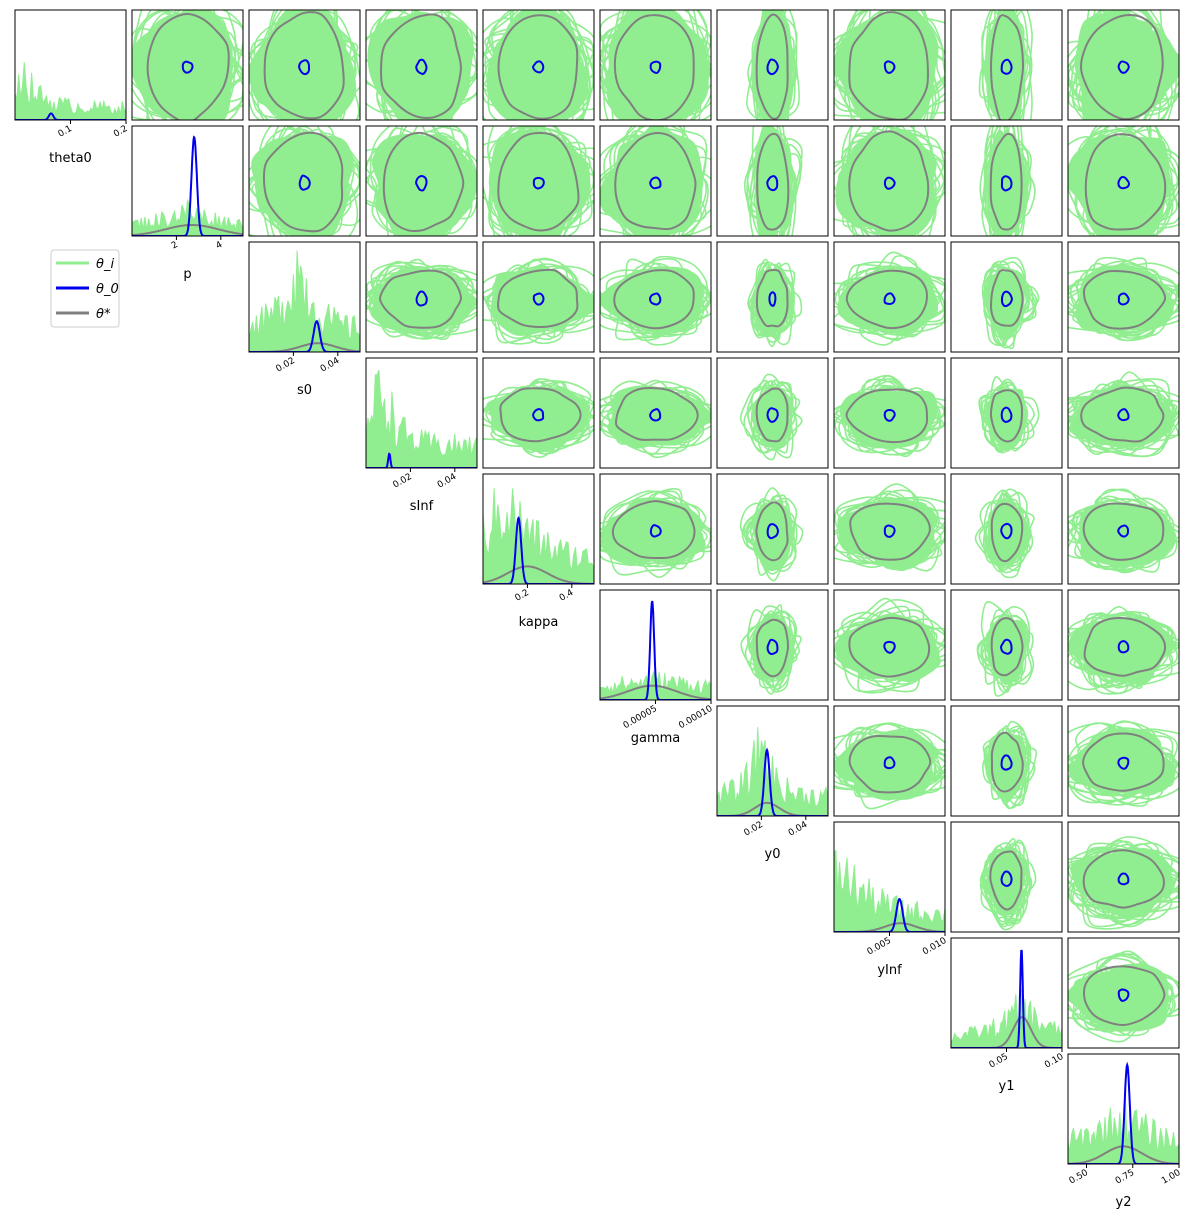 The image size is (1187, 1225). Describe the element at coordinates (105, 264) in the screenshot. I see `legend-label: θ_i` at that location.